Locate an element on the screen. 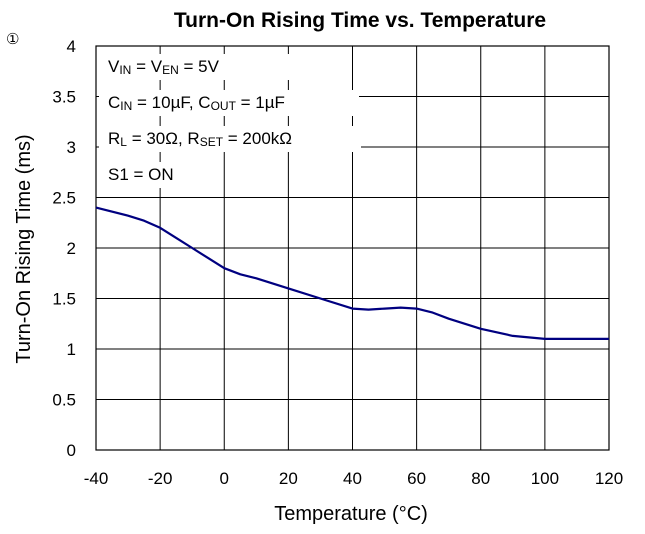  y-tick-label: 0.5 is located at coordinates (64, 400).